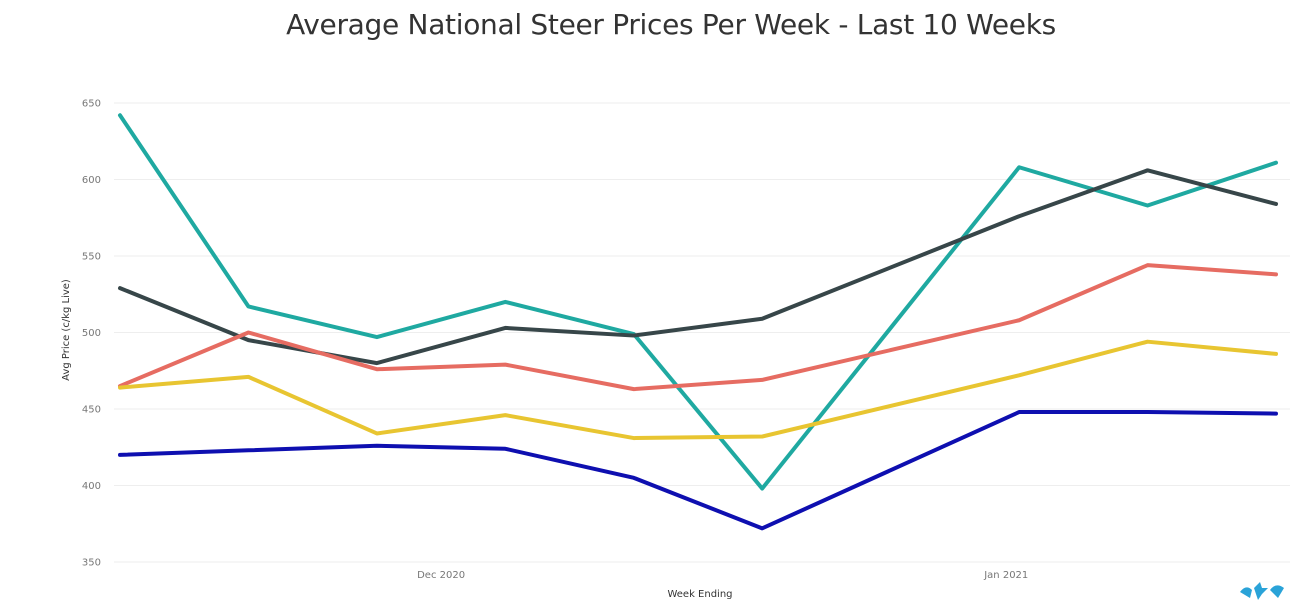 The height and width of the screenshot is (600, 1316). Describe the element at coordinates (91, 104) in the screenshot. I see `y-tick-label: 650` at that location.